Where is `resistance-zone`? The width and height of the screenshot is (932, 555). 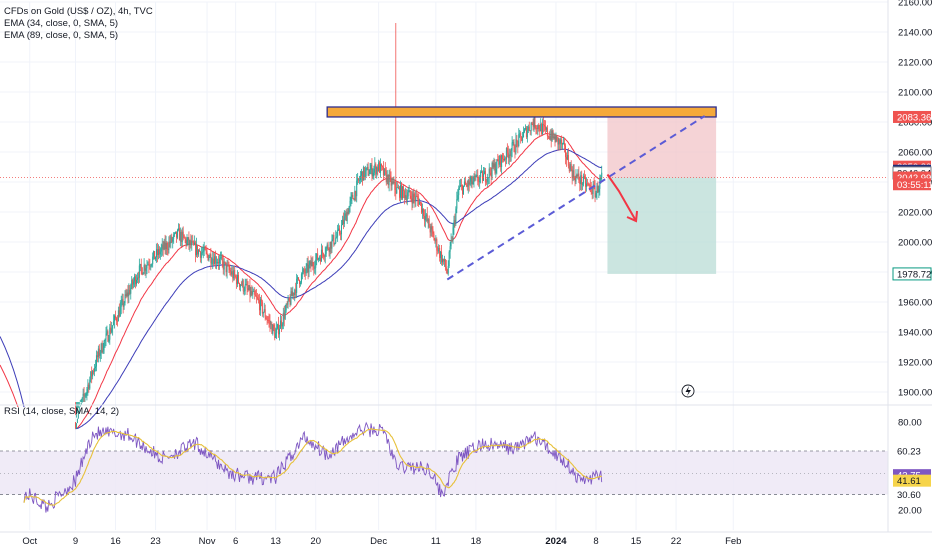
resistance-zone is located at coordinates (521, 112).